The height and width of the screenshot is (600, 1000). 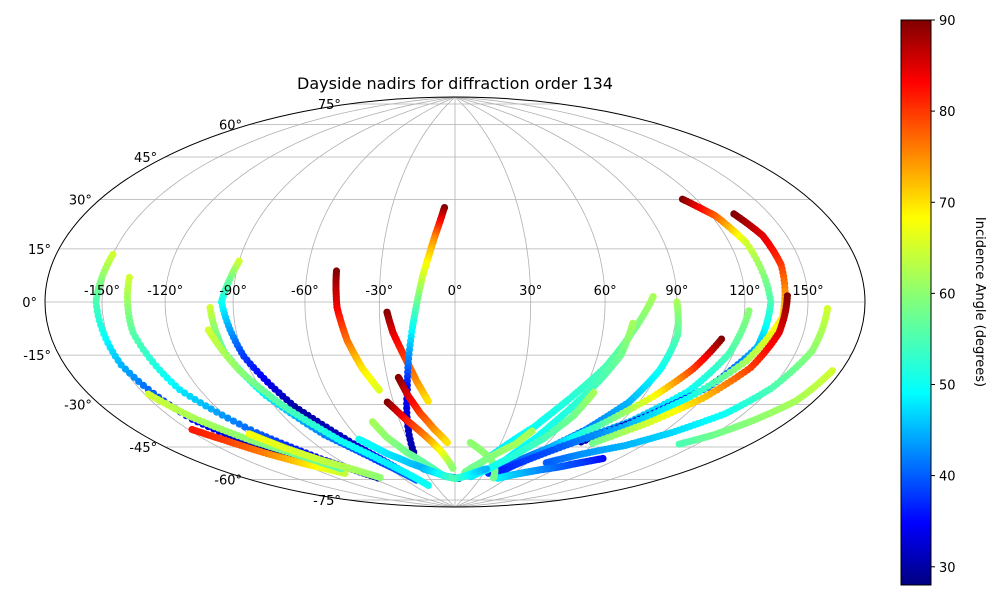 I want to click on lon-tick-label: 0°, so click(x=455, y=291).